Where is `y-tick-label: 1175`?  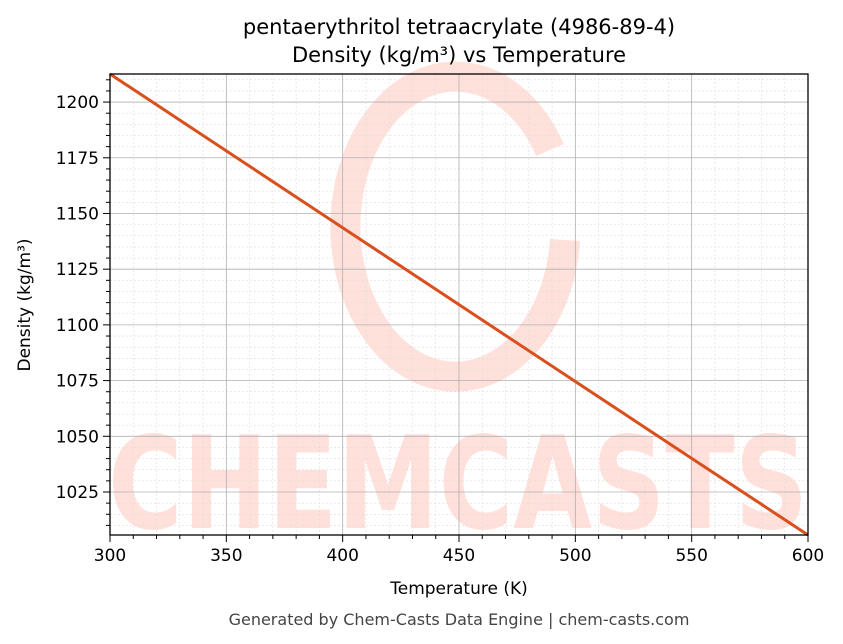 y-tick-label: 1175 is located at coordinates (77, 159).